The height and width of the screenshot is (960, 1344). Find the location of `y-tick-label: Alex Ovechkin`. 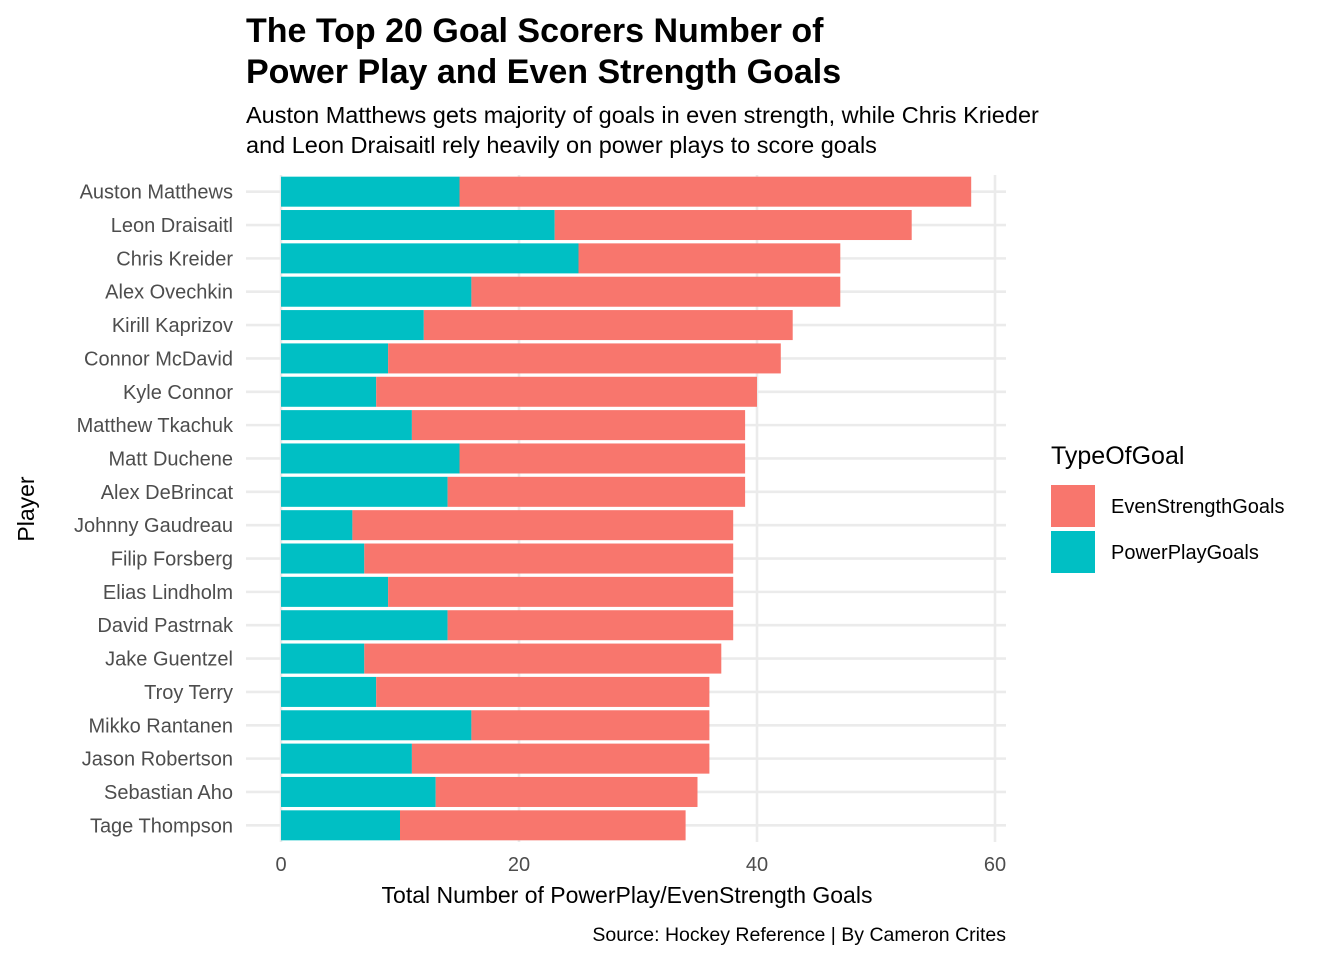

y-tick-label: Alex Ovechkin is located at coordinates (169, 293).